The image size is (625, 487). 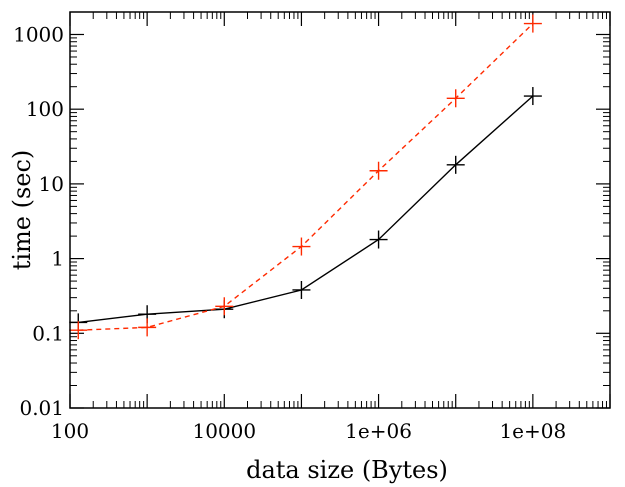 I want to click on x-axis-label: data size (Bytes), so click(x=347, y=470).